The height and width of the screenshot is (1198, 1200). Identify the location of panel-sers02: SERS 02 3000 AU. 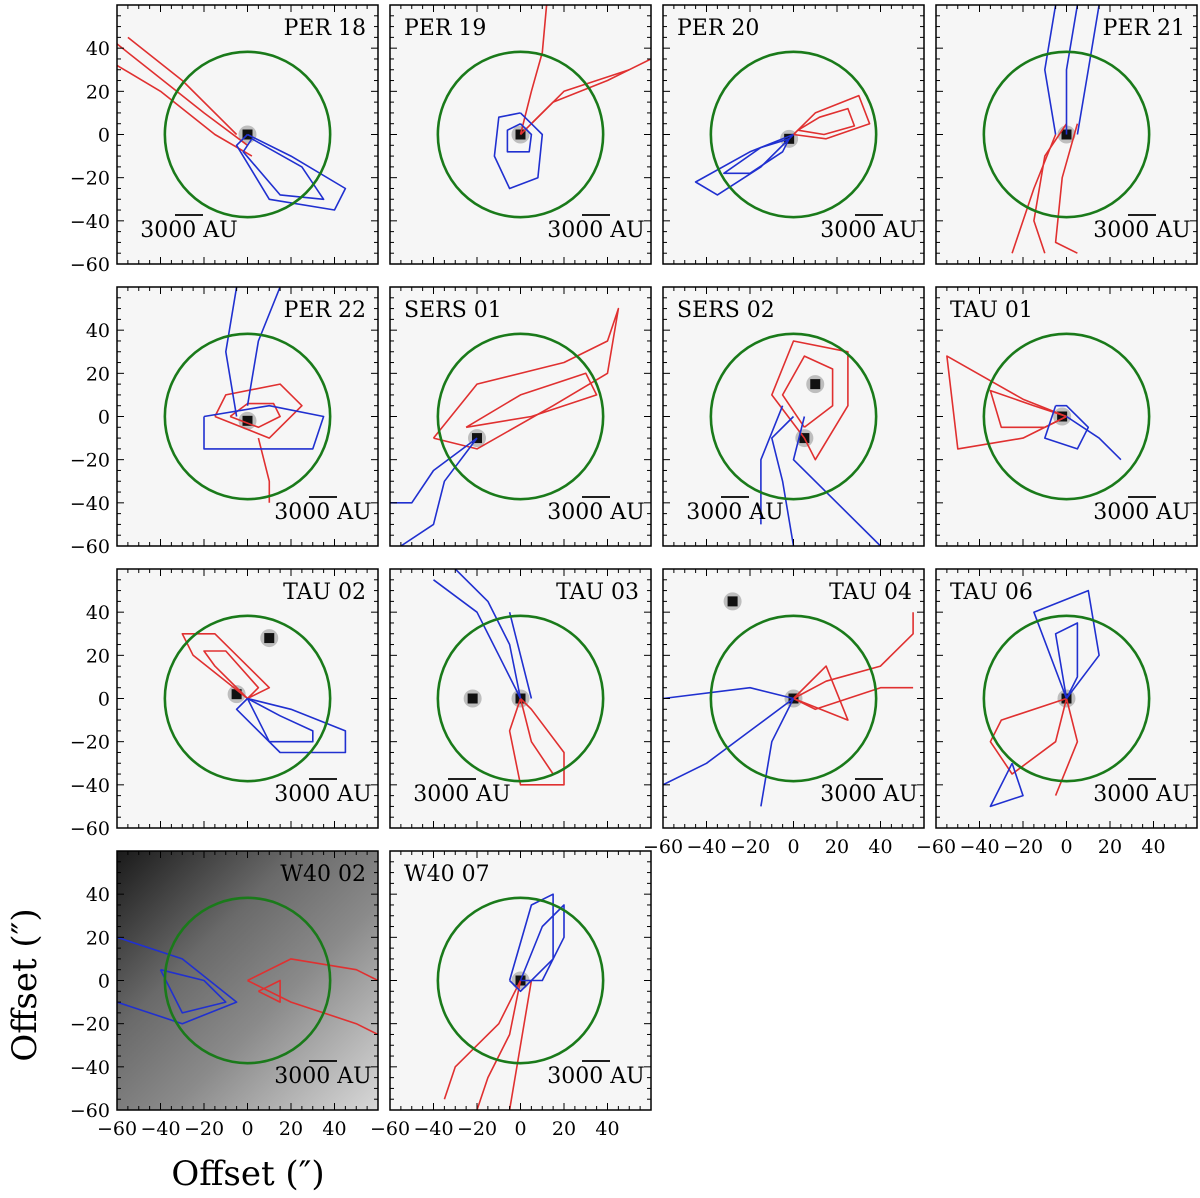
(793, 416).